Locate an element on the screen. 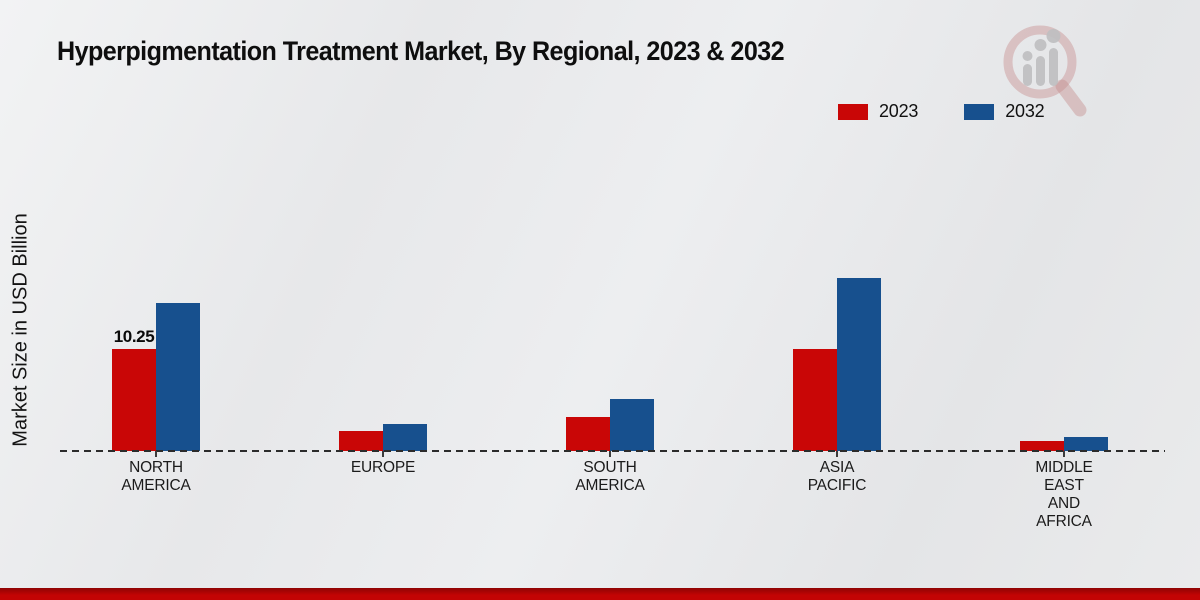 The image size is (1200, 600). bar-2032-south-america is located at coordinates (632, 425).